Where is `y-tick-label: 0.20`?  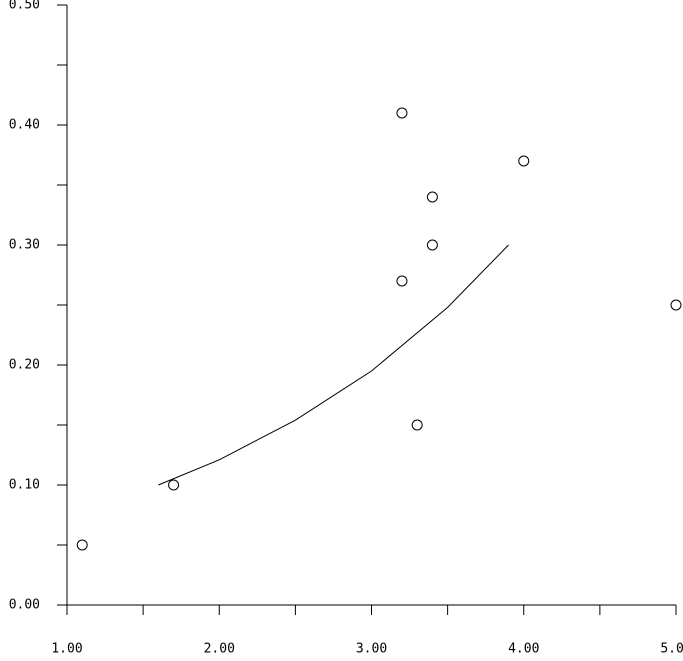
y-tick-label: 0.20 is located at coordinates (24, 365).